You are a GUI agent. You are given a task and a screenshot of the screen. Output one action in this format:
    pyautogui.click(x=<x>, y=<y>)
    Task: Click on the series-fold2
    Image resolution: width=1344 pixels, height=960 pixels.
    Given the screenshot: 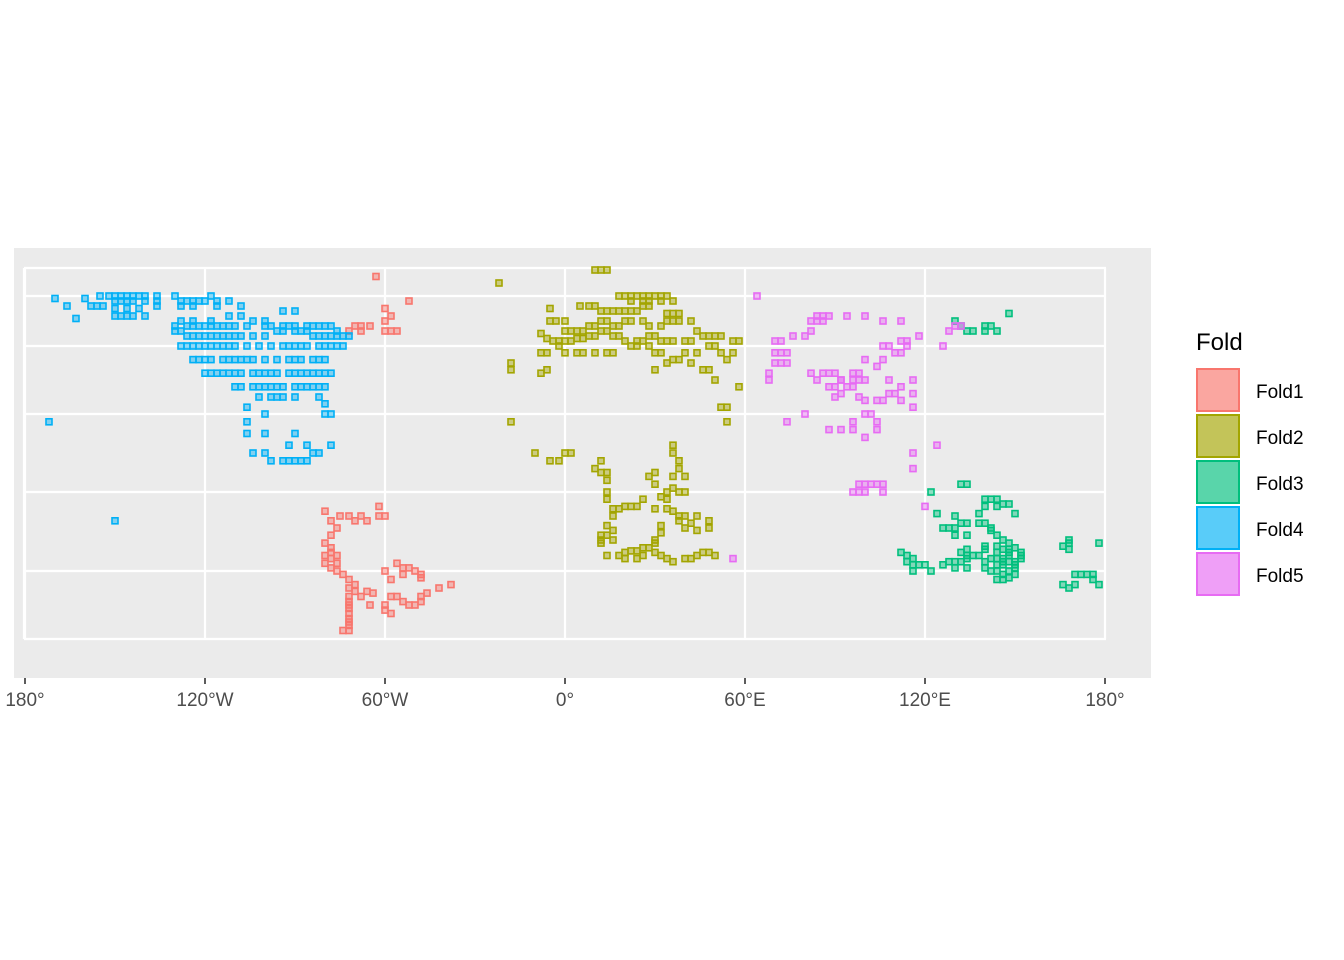 What is the action you would take?
    pyautogui.click(x=619, y=416)
    